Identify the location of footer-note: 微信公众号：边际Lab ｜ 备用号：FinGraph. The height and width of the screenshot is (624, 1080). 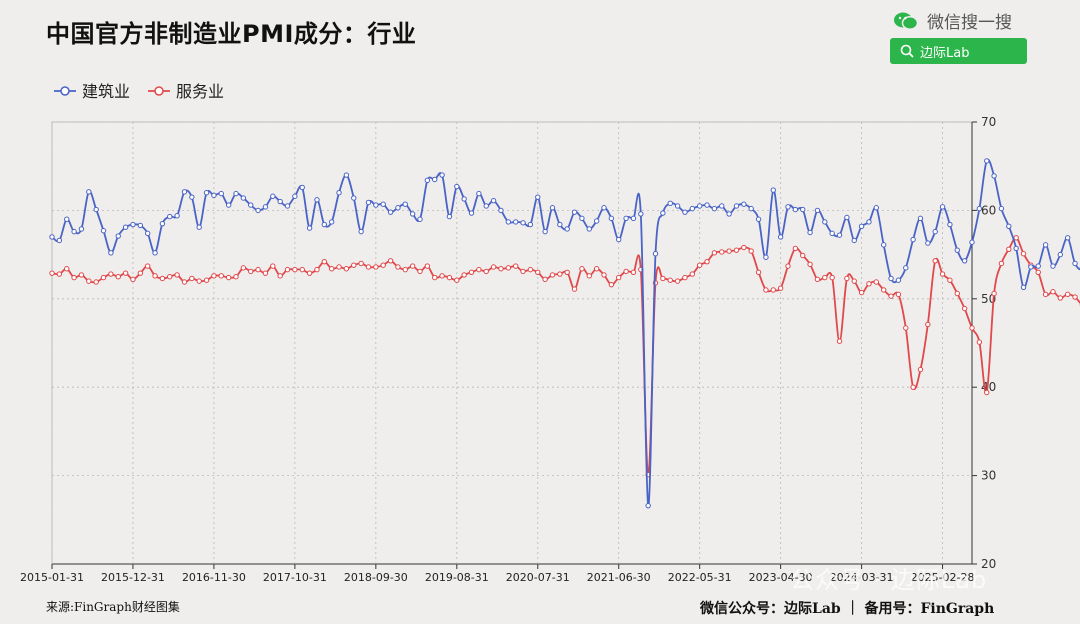
(847, 609).